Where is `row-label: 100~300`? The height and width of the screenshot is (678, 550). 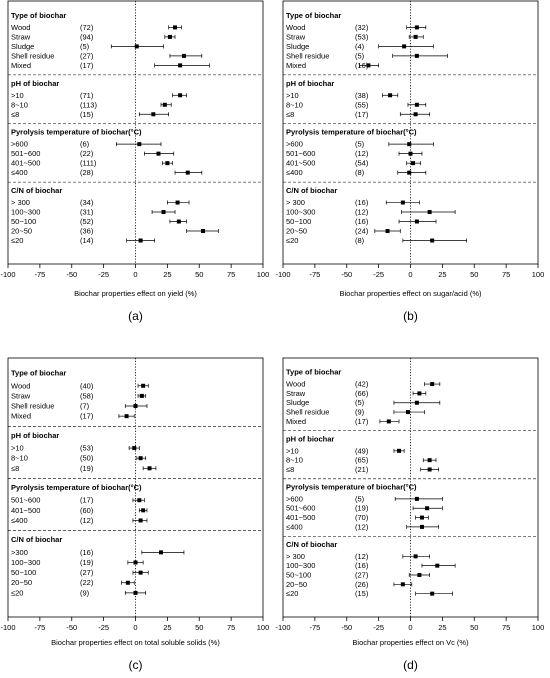
row-label: 100~300 is located at coordinates (300, 565).